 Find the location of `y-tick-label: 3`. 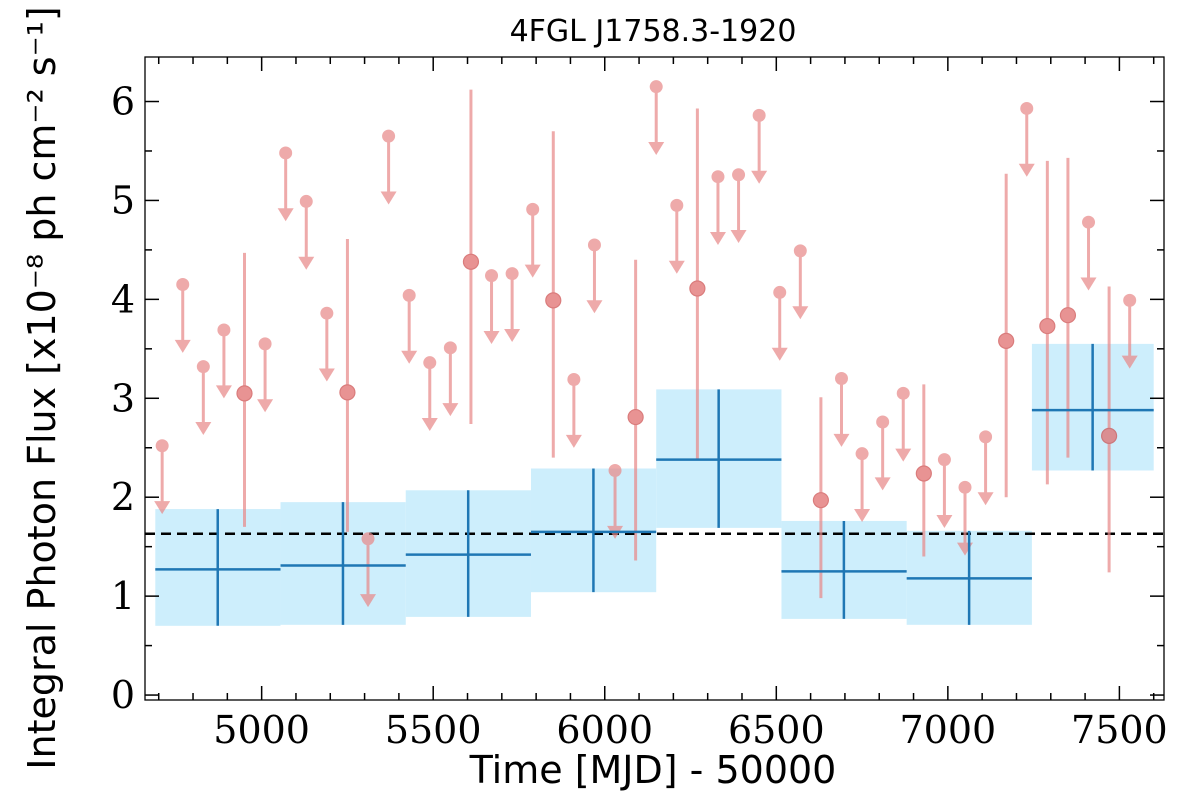

y-tick-label: 3 is located at coordinates (123, 398).